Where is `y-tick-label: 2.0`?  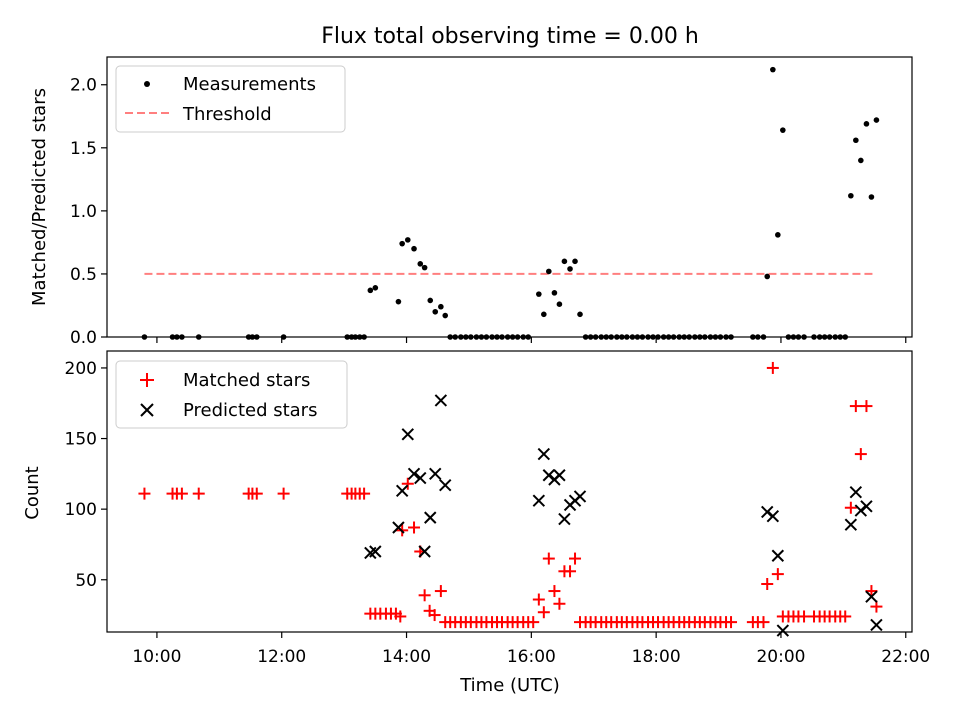
y-tick-label: 2.0 is located at coordinates (83, 86).